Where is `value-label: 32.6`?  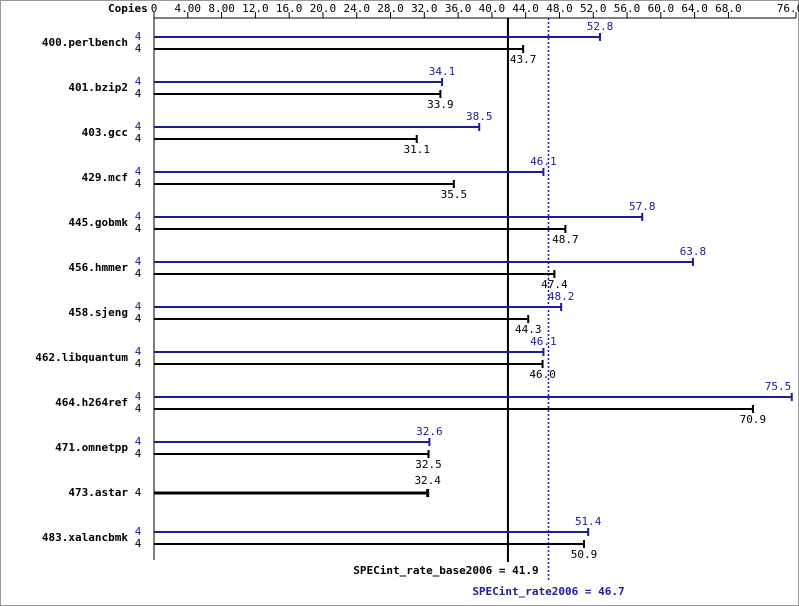
value-label: 32.6 is located at coordinates (429, 431).